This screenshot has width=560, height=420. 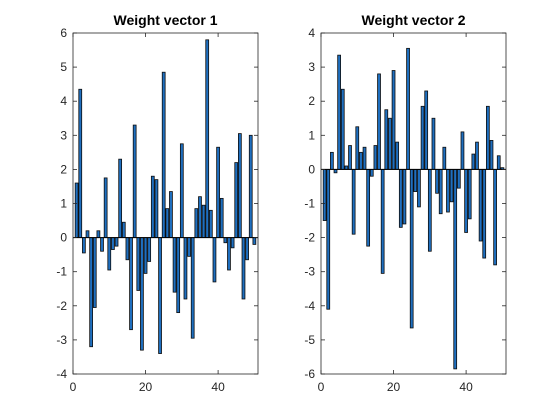 I want to click on y-tick-label: 4, so click(x=63, y=101).